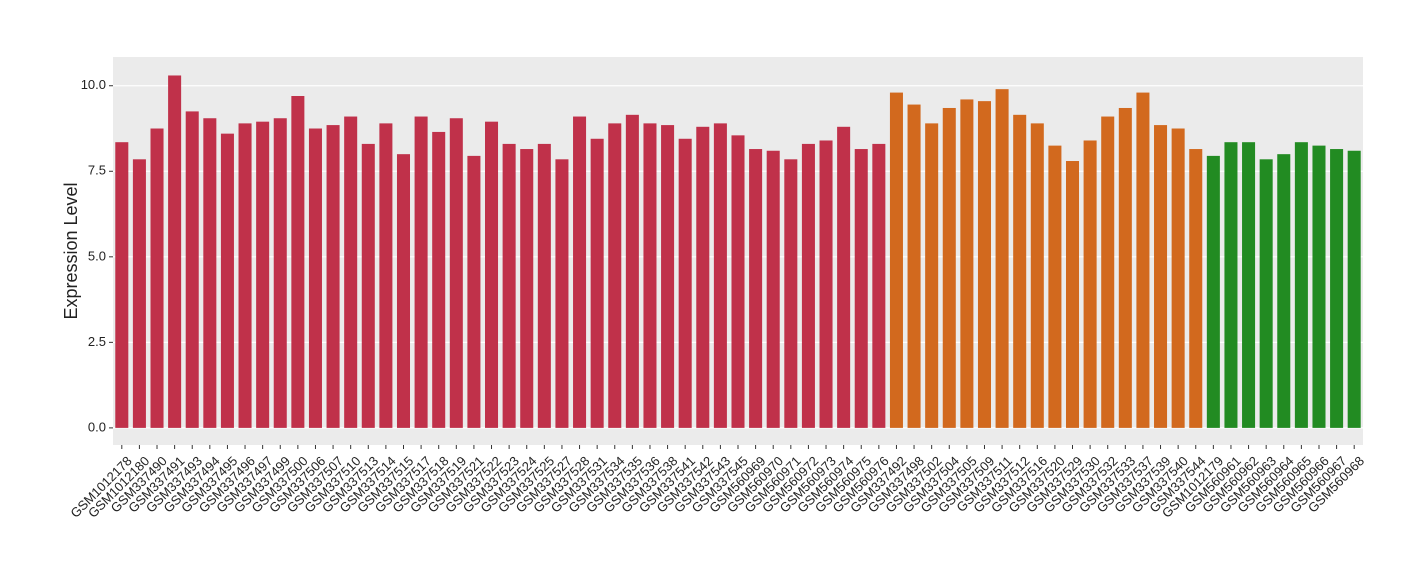 The height and width of the screenshot is (580, 1420). Describe the element at coordinates (93, 84) in the screenshot. I see `y-tick-label: 10.0` at that location.